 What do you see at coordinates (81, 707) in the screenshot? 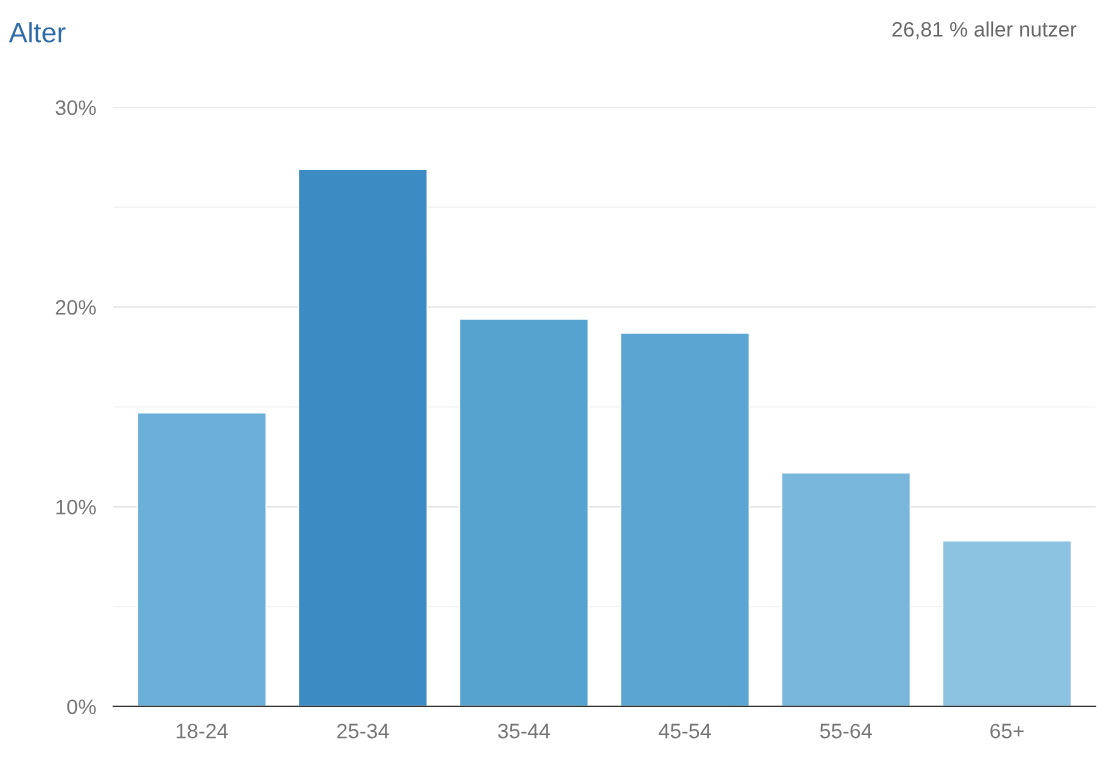
I see `y-tick-label: 0%` at bounding box center [81, 707].